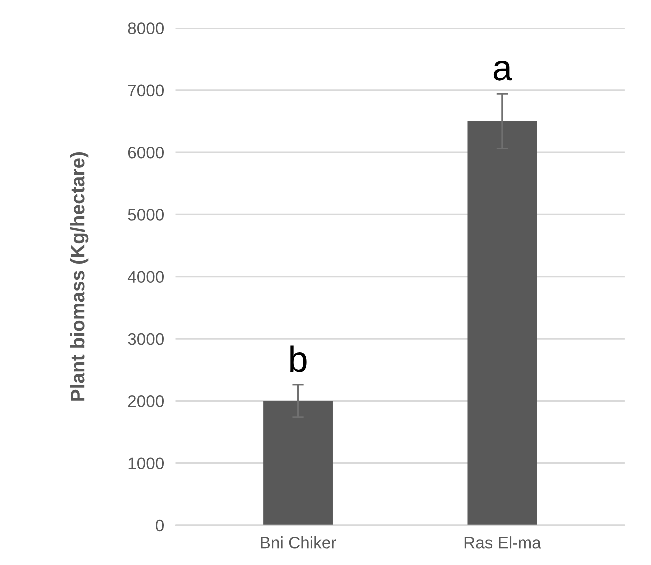 This screenshot has height=565, width=651. What do you see at coordinates (146, 402) in the screenshot?
I see `y-tick-label: 2000` at bounding box center [146, 402].